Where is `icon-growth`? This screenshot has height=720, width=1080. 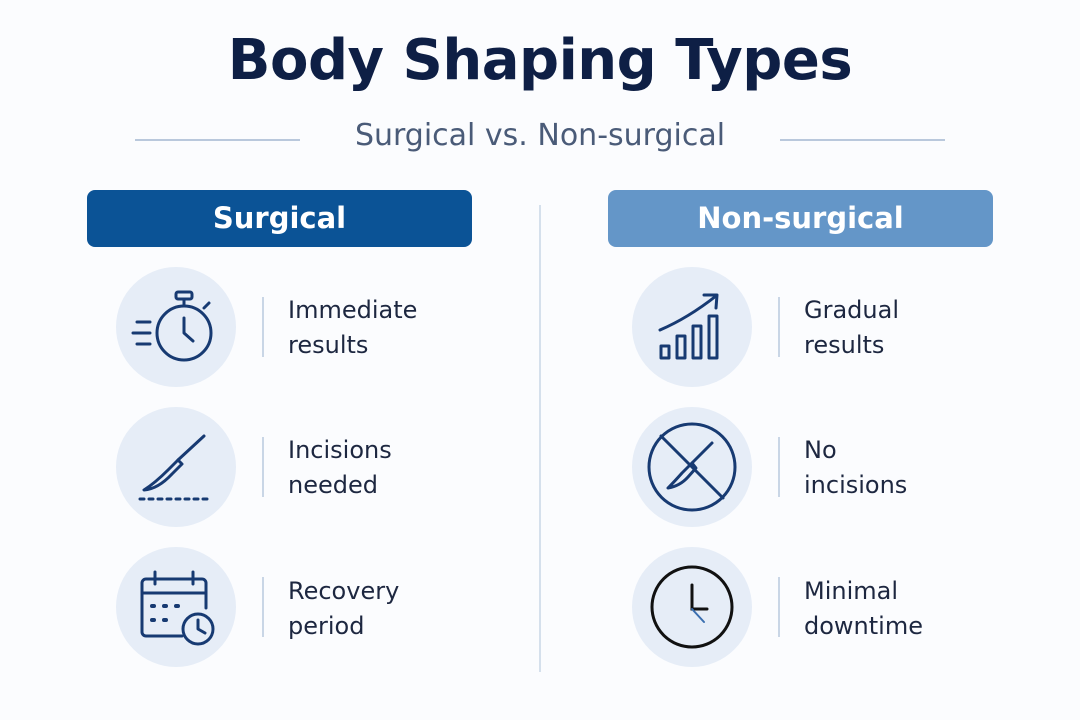
icon-growth is located at coordinates (688, 326).